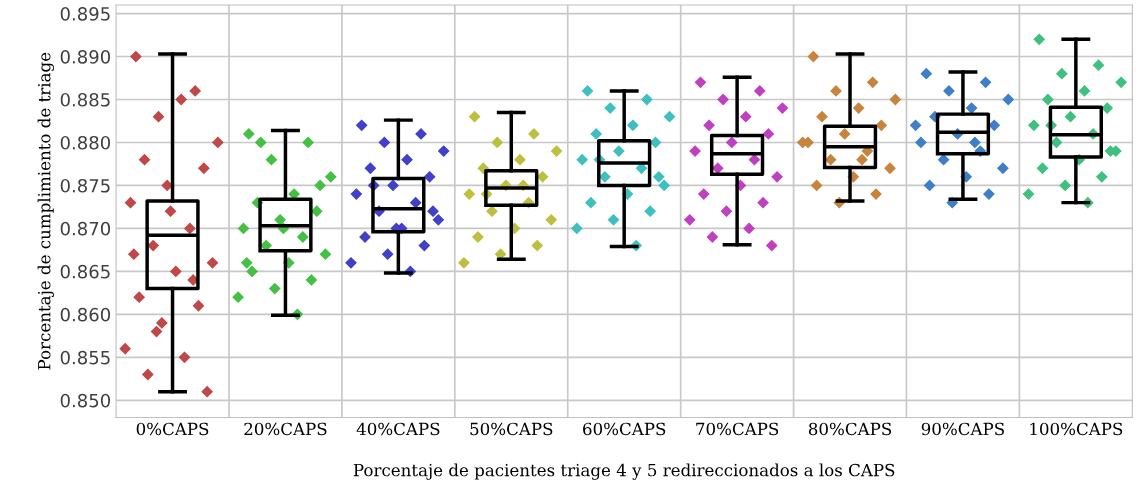 Image resolution: width=1138 pixels, height=497 pixels. Describe the element at coordinates (850, 429) in the screenshot. I see `x-tick-label: 80%CAPS` at that location.